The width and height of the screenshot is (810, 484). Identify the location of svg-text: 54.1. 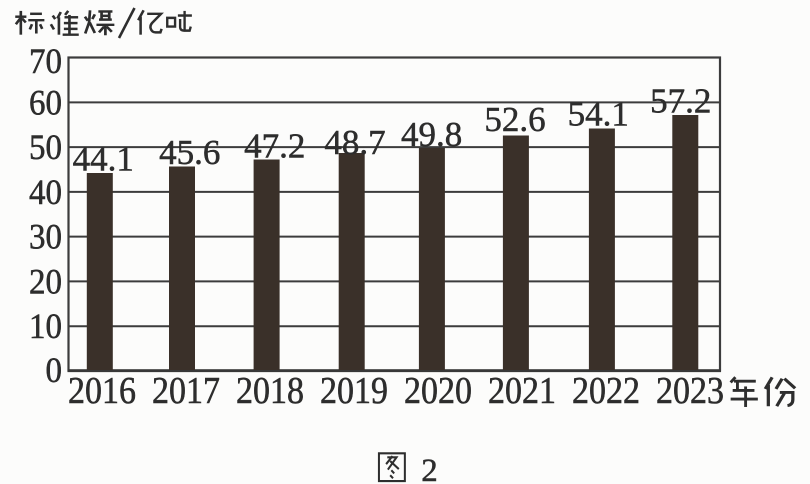
(598, 114).